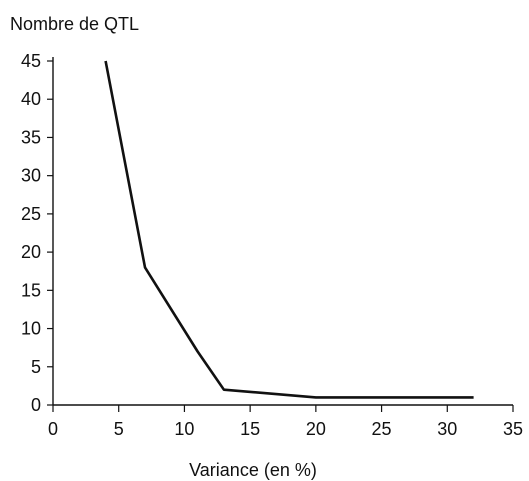 Image resolution: width=529 pixels, height=481 pixels. Describe the element at coordinates (36, 405) in the screenshot. I see `y-tick-label: 0` at that location.